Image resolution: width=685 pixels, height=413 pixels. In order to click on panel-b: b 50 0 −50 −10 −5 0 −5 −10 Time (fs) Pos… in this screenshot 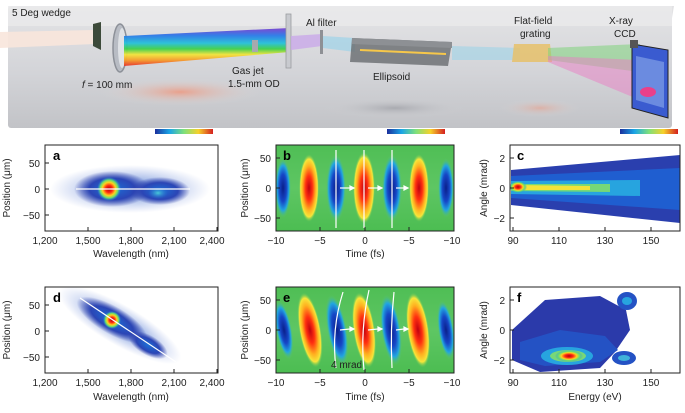, I will do `click(350, 202)`.